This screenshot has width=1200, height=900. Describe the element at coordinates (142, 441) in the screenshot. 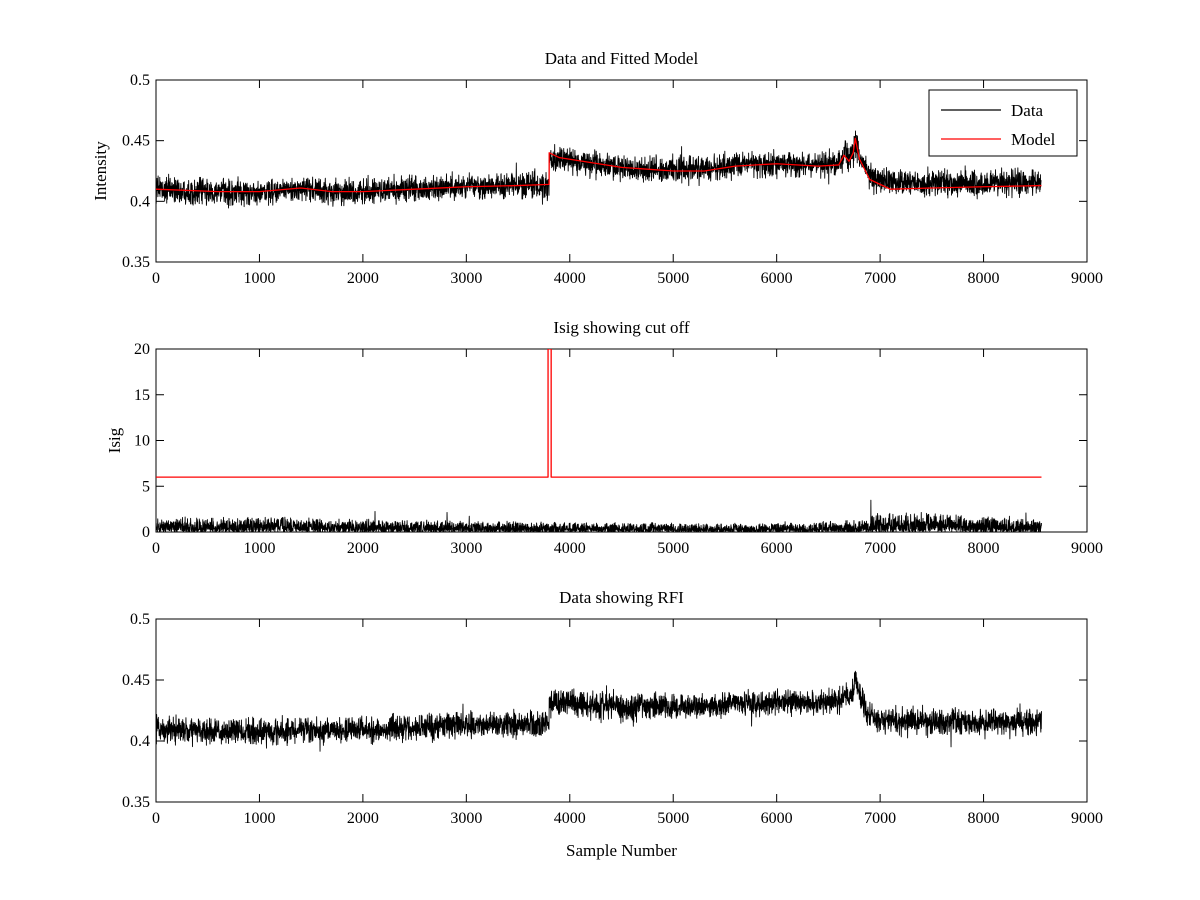

I see `y-tick-label: 10` at that location.